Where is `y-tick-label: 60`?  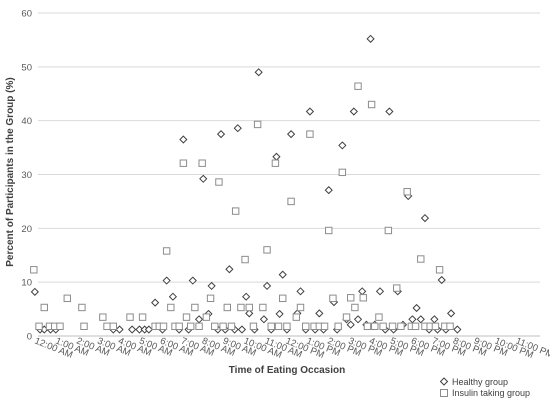 y-tick-label: 60 is located at coordinates (26, 14).